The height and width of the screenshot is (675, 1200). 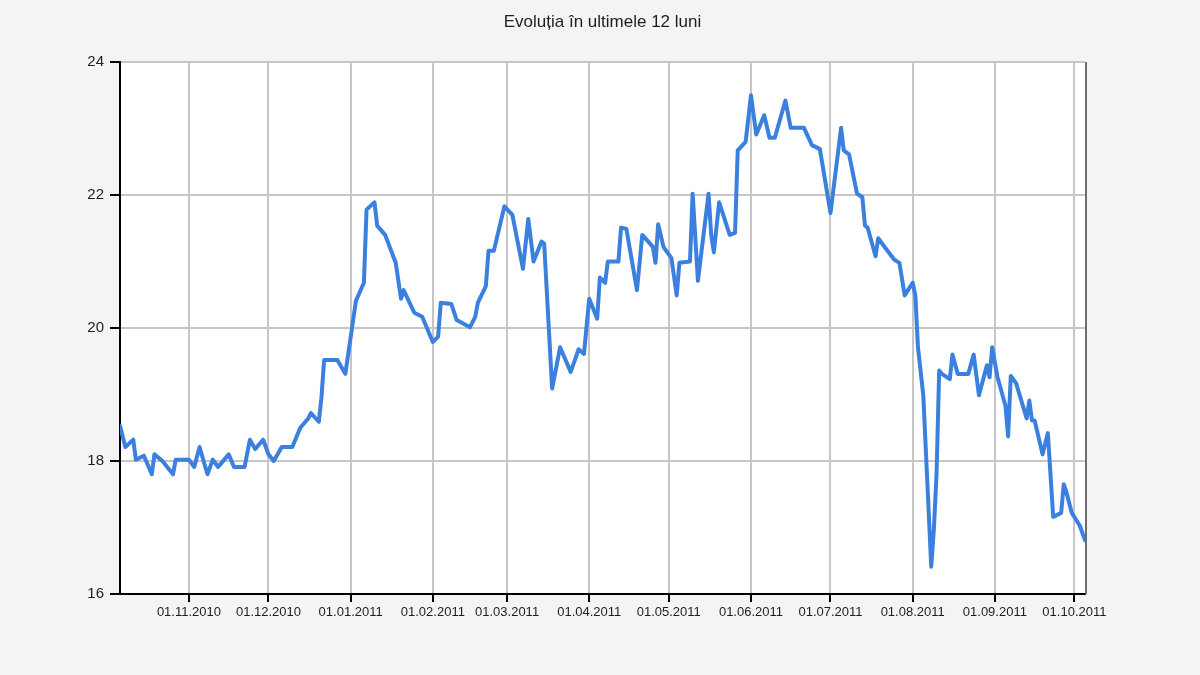 I want to click on x-tick-label: 01.08.2011, so click(x=912, y=612).